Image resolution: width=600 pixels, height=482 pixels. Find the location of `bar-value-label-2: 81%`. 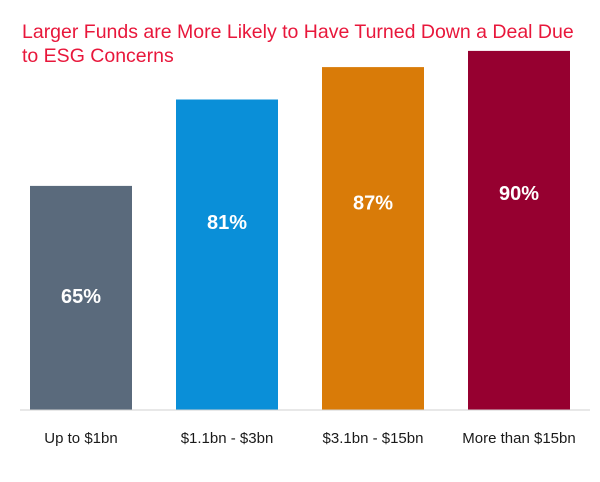

bar-value-label-2: 81% is located at coordinates (227, 223).